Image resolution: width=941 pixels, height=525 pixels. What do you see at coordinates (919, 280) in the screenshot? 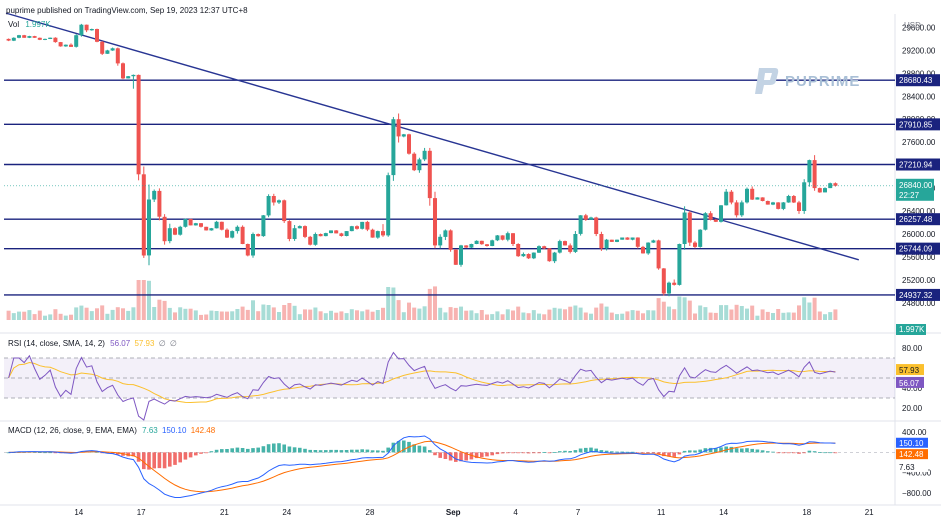
I see `price-tick-label: 25200.00` at bounding box center [919, 280].